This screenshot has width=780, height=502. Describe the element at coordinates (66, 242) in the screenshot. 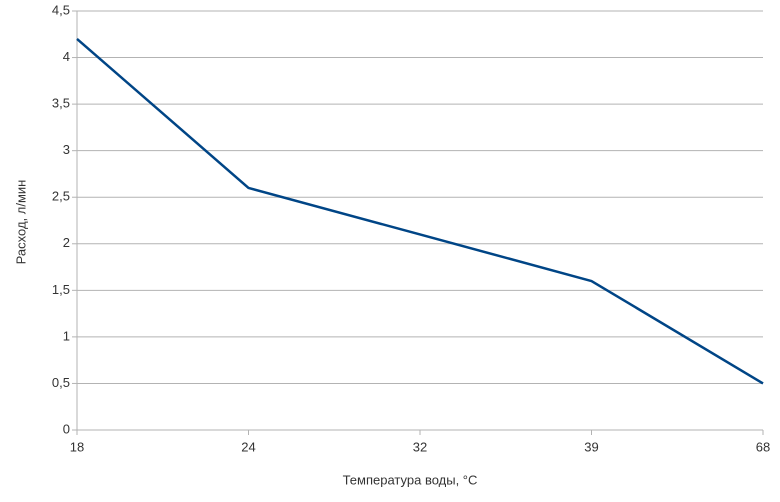

I see `y-tick-label: 2` at that location.